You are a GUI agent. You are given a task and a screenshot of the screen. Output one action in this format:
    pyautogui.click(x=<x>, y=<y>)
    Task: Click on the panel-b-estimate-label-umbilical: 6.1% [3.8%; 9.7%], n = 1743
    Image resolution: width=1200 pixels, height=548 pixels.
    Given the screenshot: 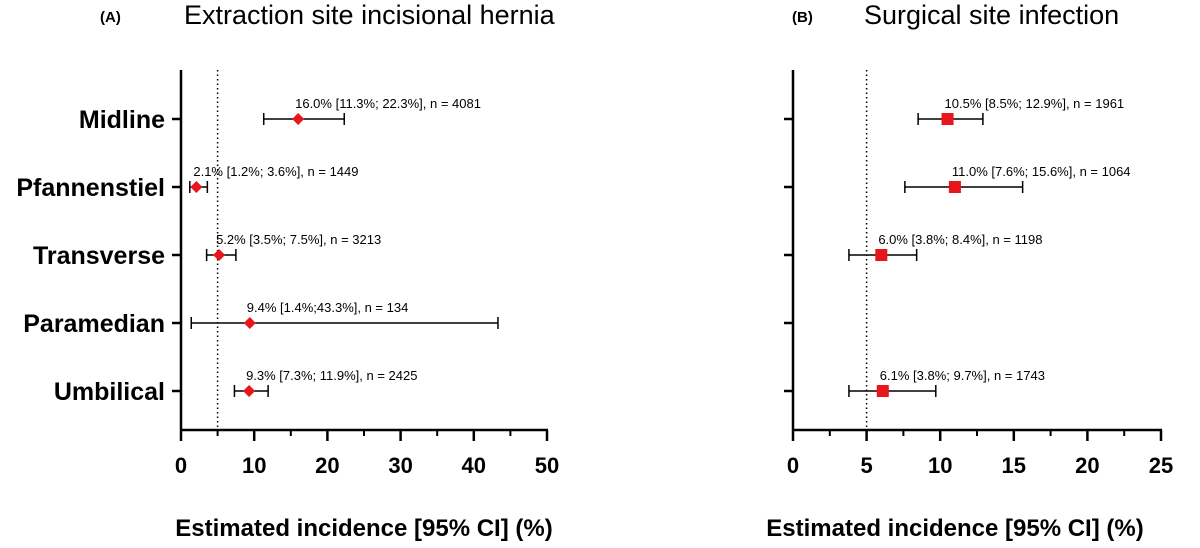 What is the action you would take?
    pyautogui.click(x=962, y=375)
    